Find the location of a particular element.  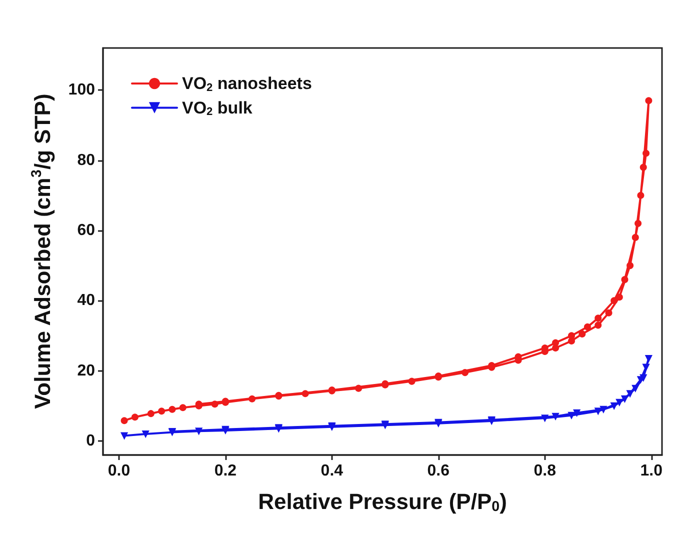

x-tick-label: 0.8 is located at coordinates (545, 471).